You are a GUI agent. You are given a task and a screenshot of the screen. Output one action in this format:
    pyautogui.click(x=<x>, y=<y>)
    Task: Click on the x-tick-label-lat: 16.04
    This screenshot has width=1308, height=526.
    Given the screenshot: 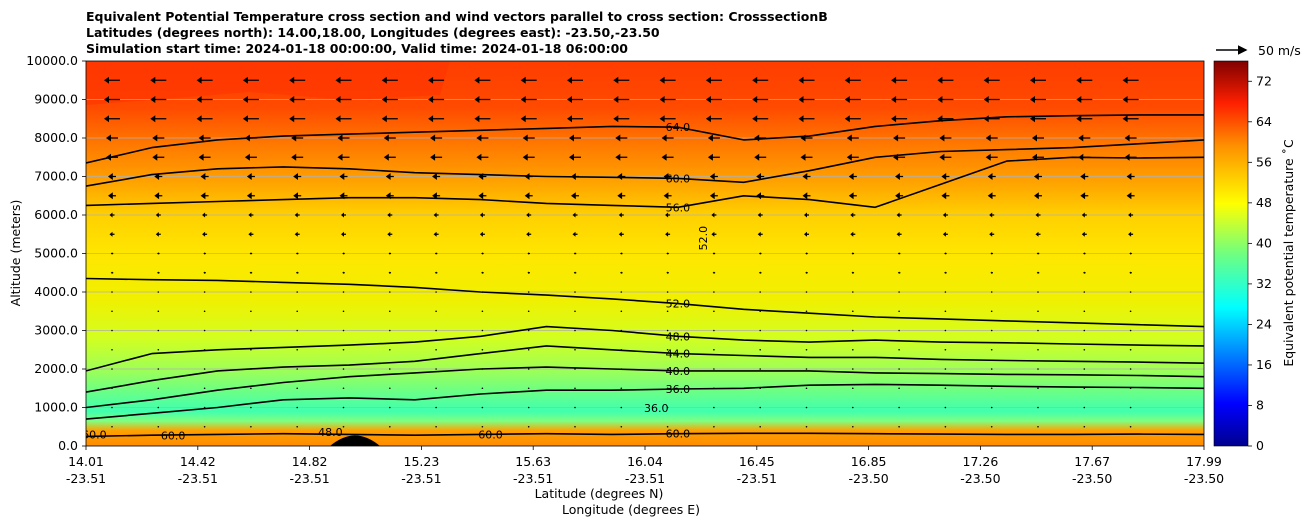 What is the action you would take?
    pyautogui.click(x=645, y=461)
    